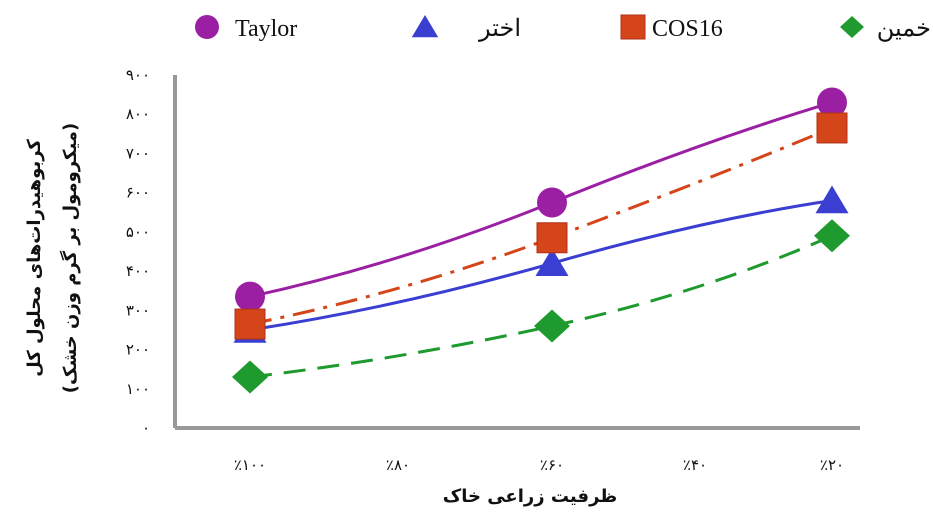 The image size is (933, 515). Describe the element at coordinates (563, 28) in the screenshot. I see `legend: Taylor اختر COS16 خمین` at that location.